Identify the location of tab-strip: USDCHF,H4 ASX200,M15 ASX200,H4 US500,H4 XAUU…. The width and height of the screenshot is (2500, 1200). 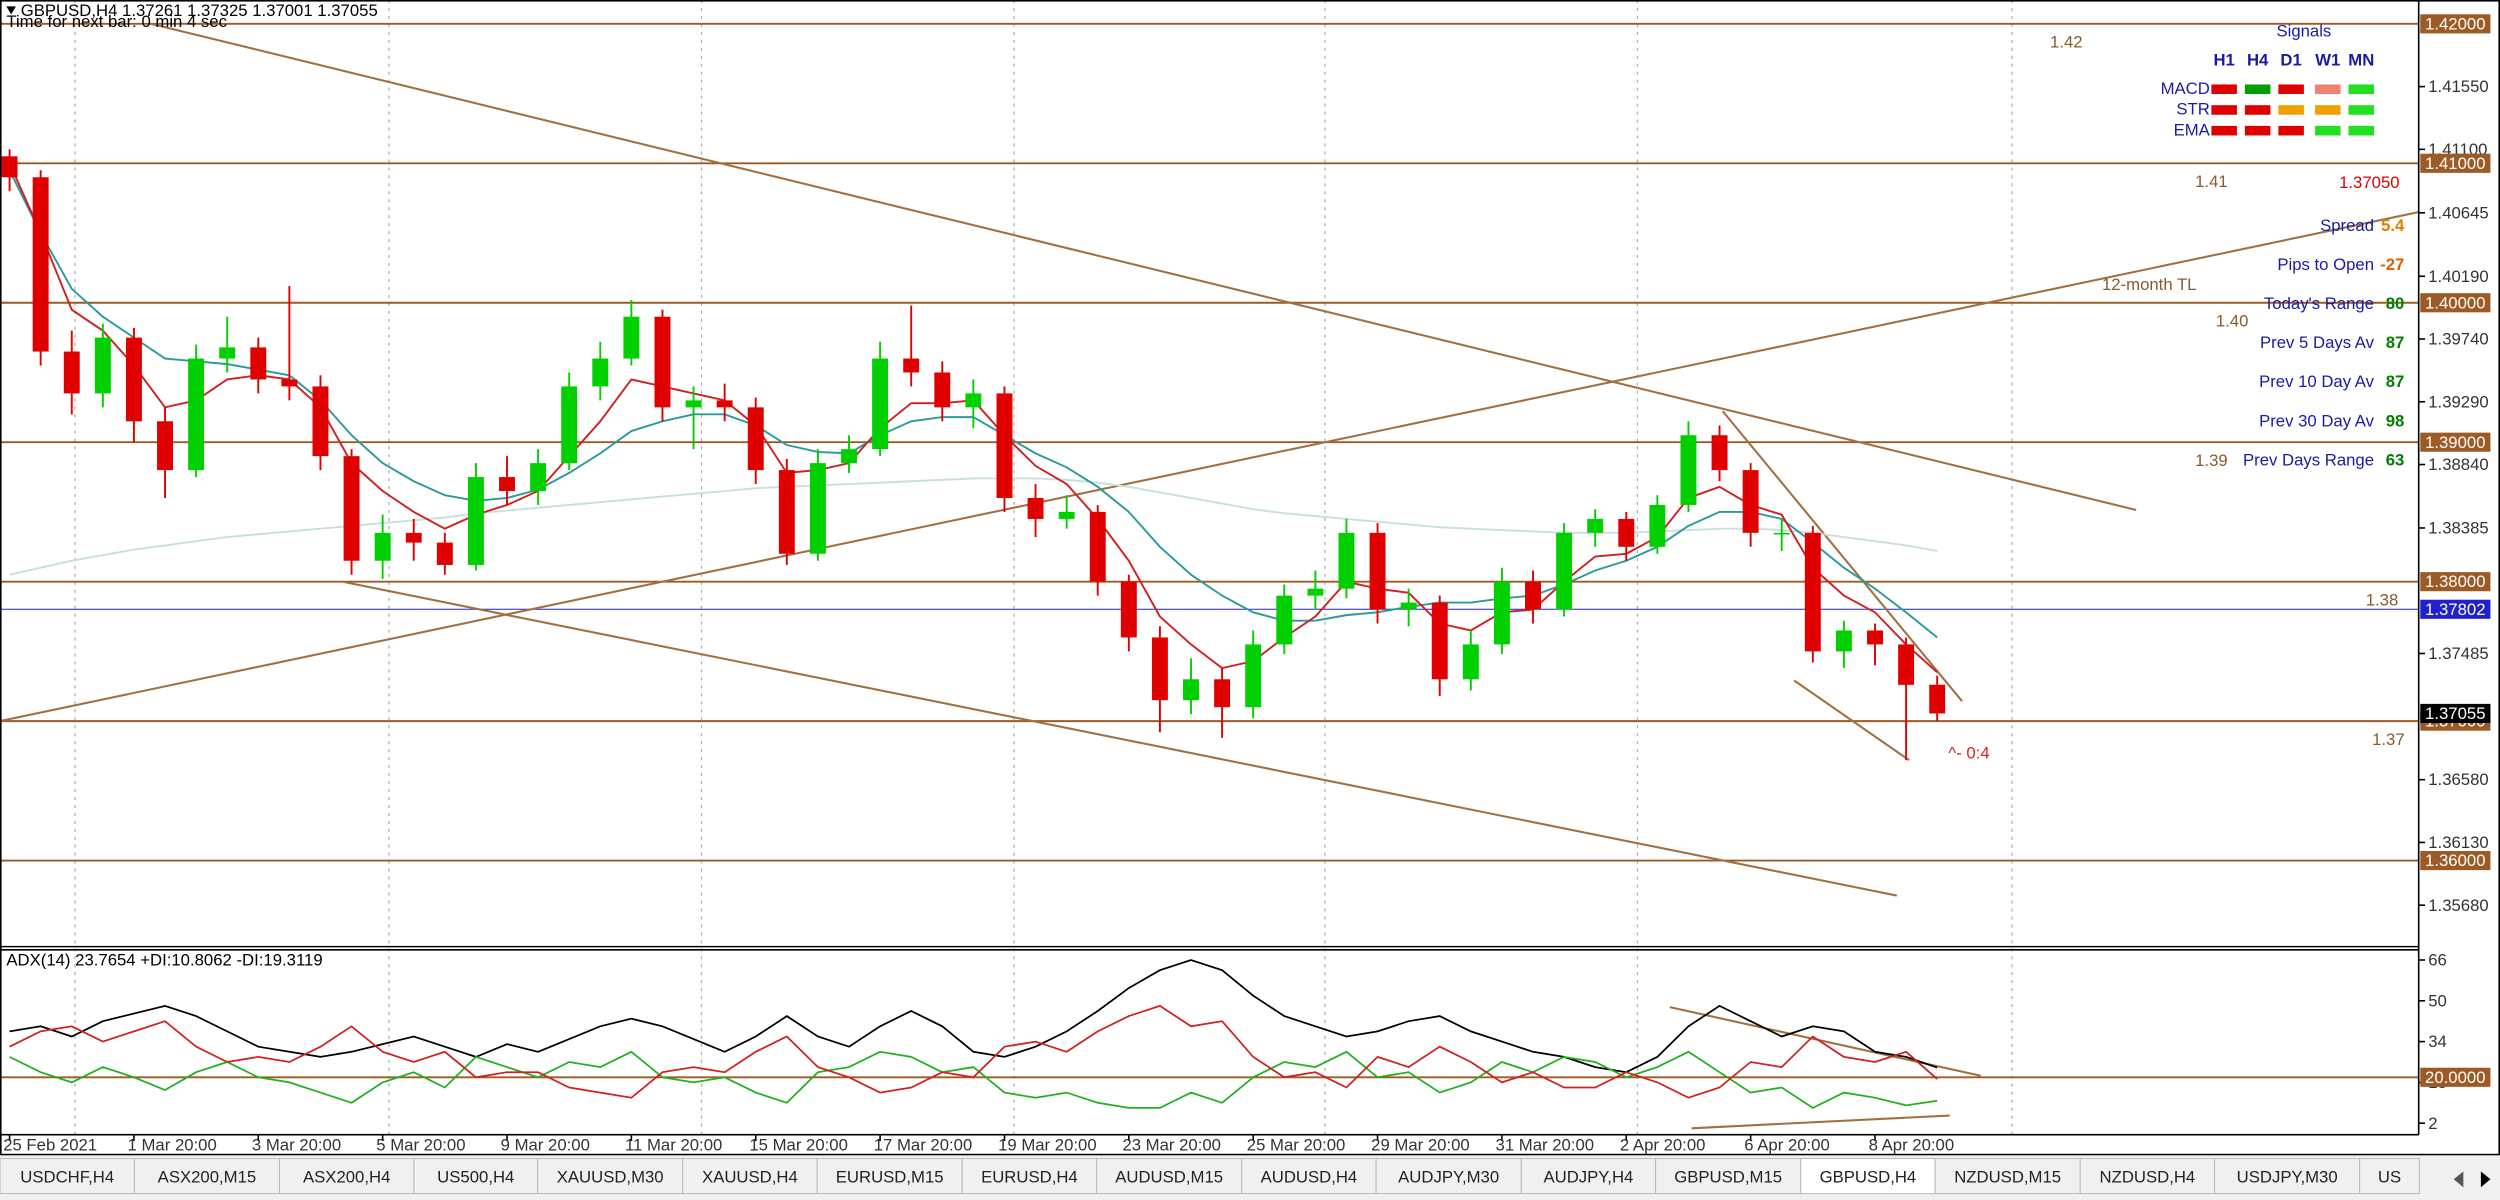
(1210, 1176).